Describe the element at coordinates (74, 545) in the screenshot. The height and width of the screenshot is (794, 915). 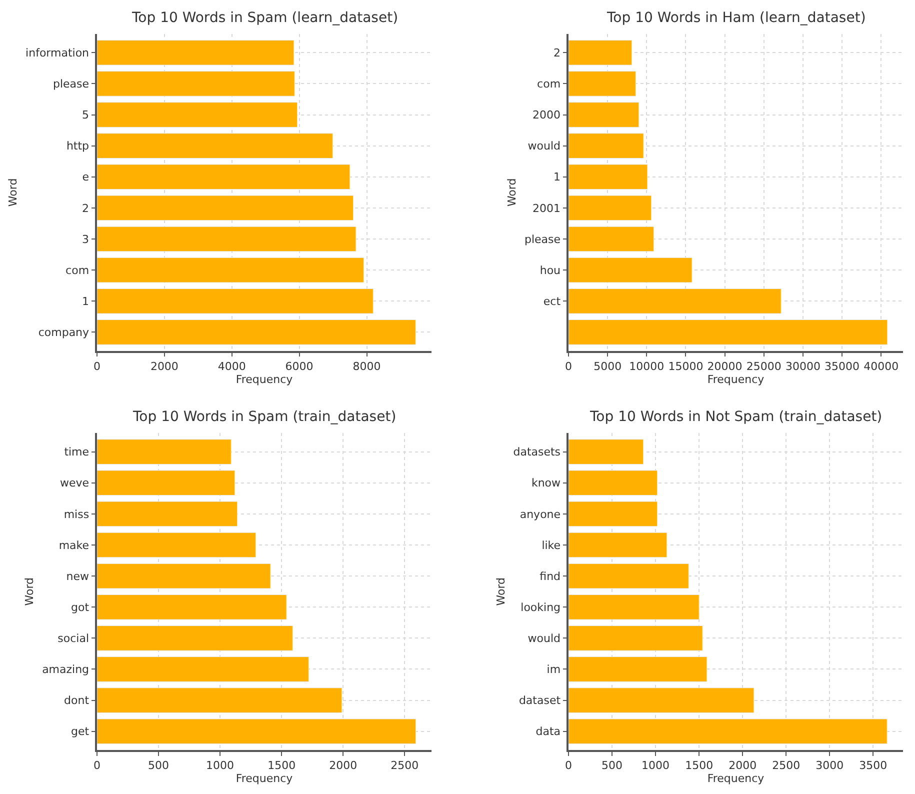
I see `y-tick-label: make` at that location.